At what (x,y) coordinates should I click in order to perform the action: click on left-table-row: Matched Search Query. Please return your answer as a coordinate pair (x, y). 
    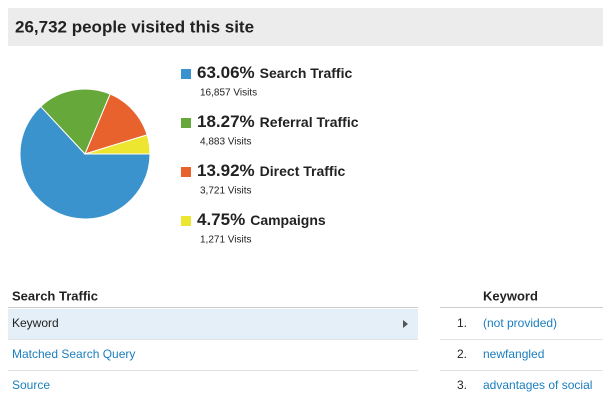
    Looking at the image, I should click on (73, 354).